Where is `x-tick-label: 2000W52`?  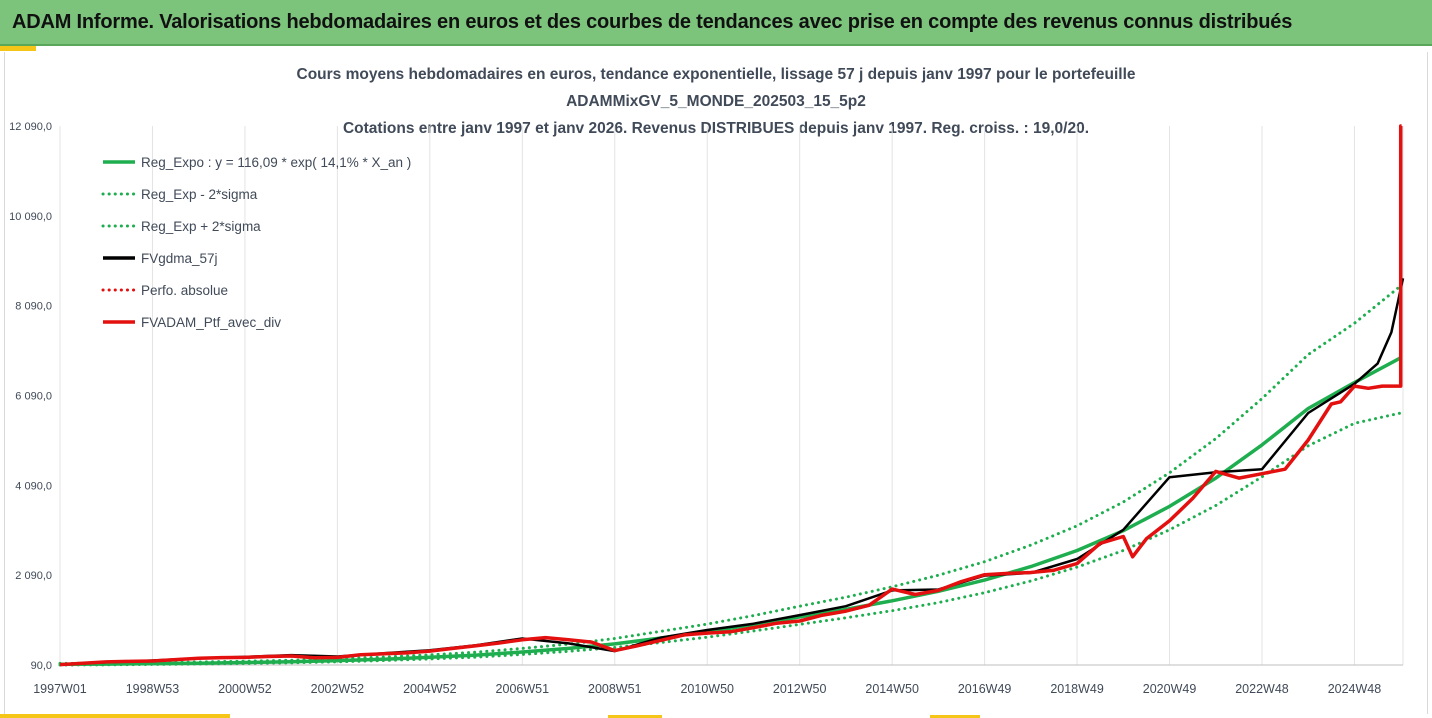 x-tick-label: 2000W52 is located at coordinates (245, 689).